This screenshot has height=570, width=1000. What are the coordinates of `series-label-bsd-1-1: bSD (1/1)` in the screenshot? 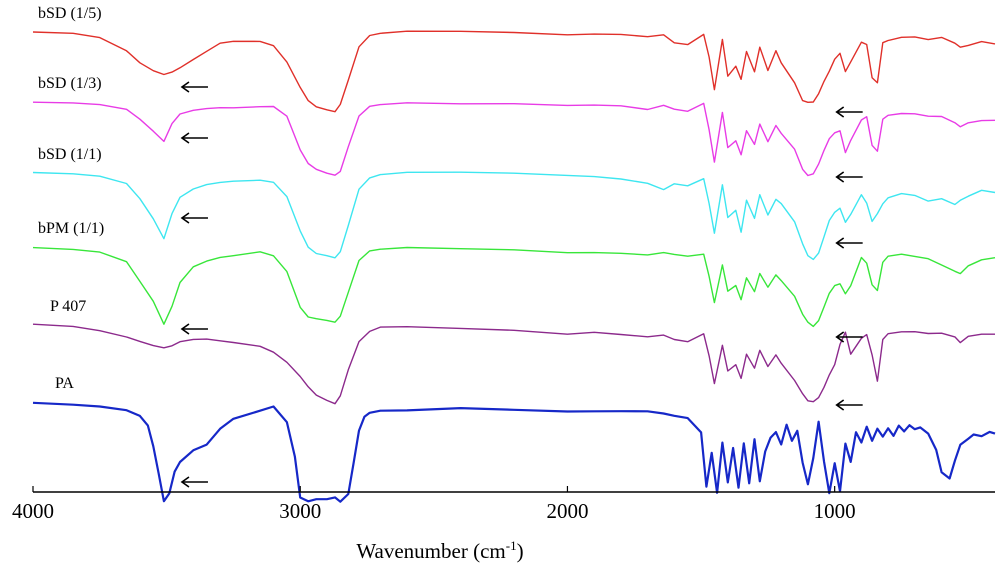 It's located at (70, 154).